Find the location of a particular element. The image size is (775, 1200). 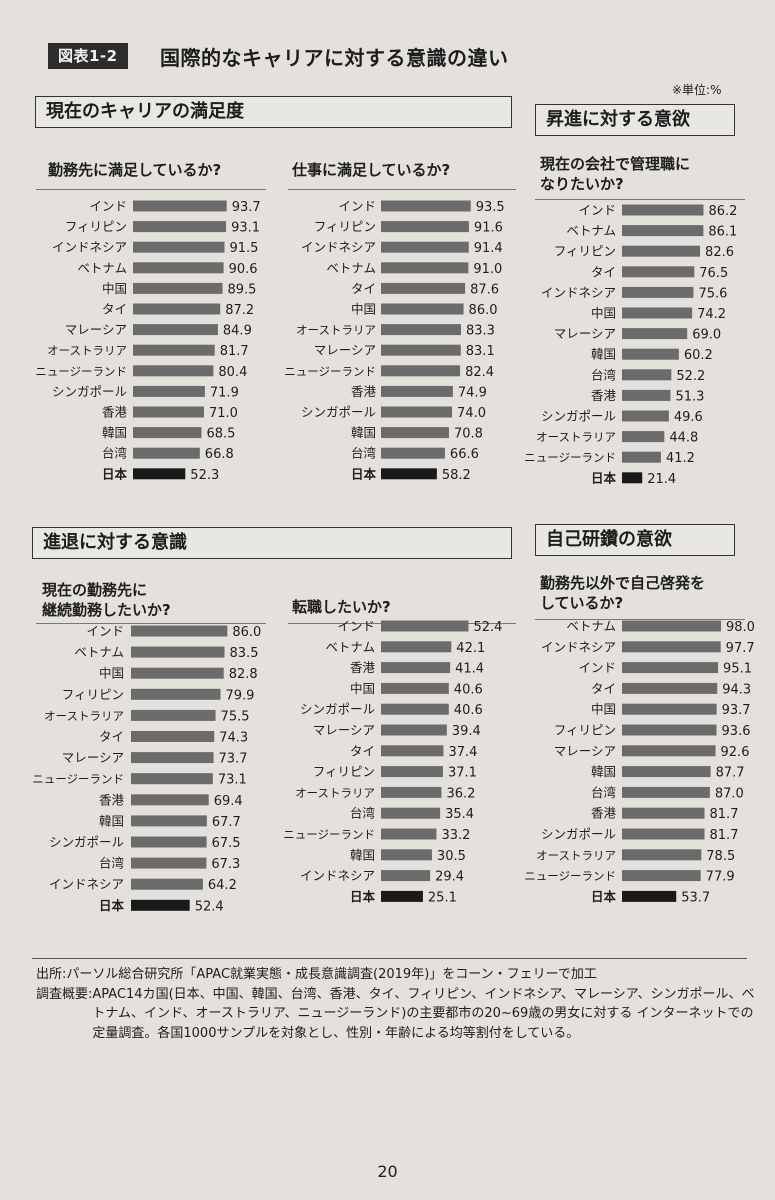

category-label: 日本 is located at coordinates (363, 896).